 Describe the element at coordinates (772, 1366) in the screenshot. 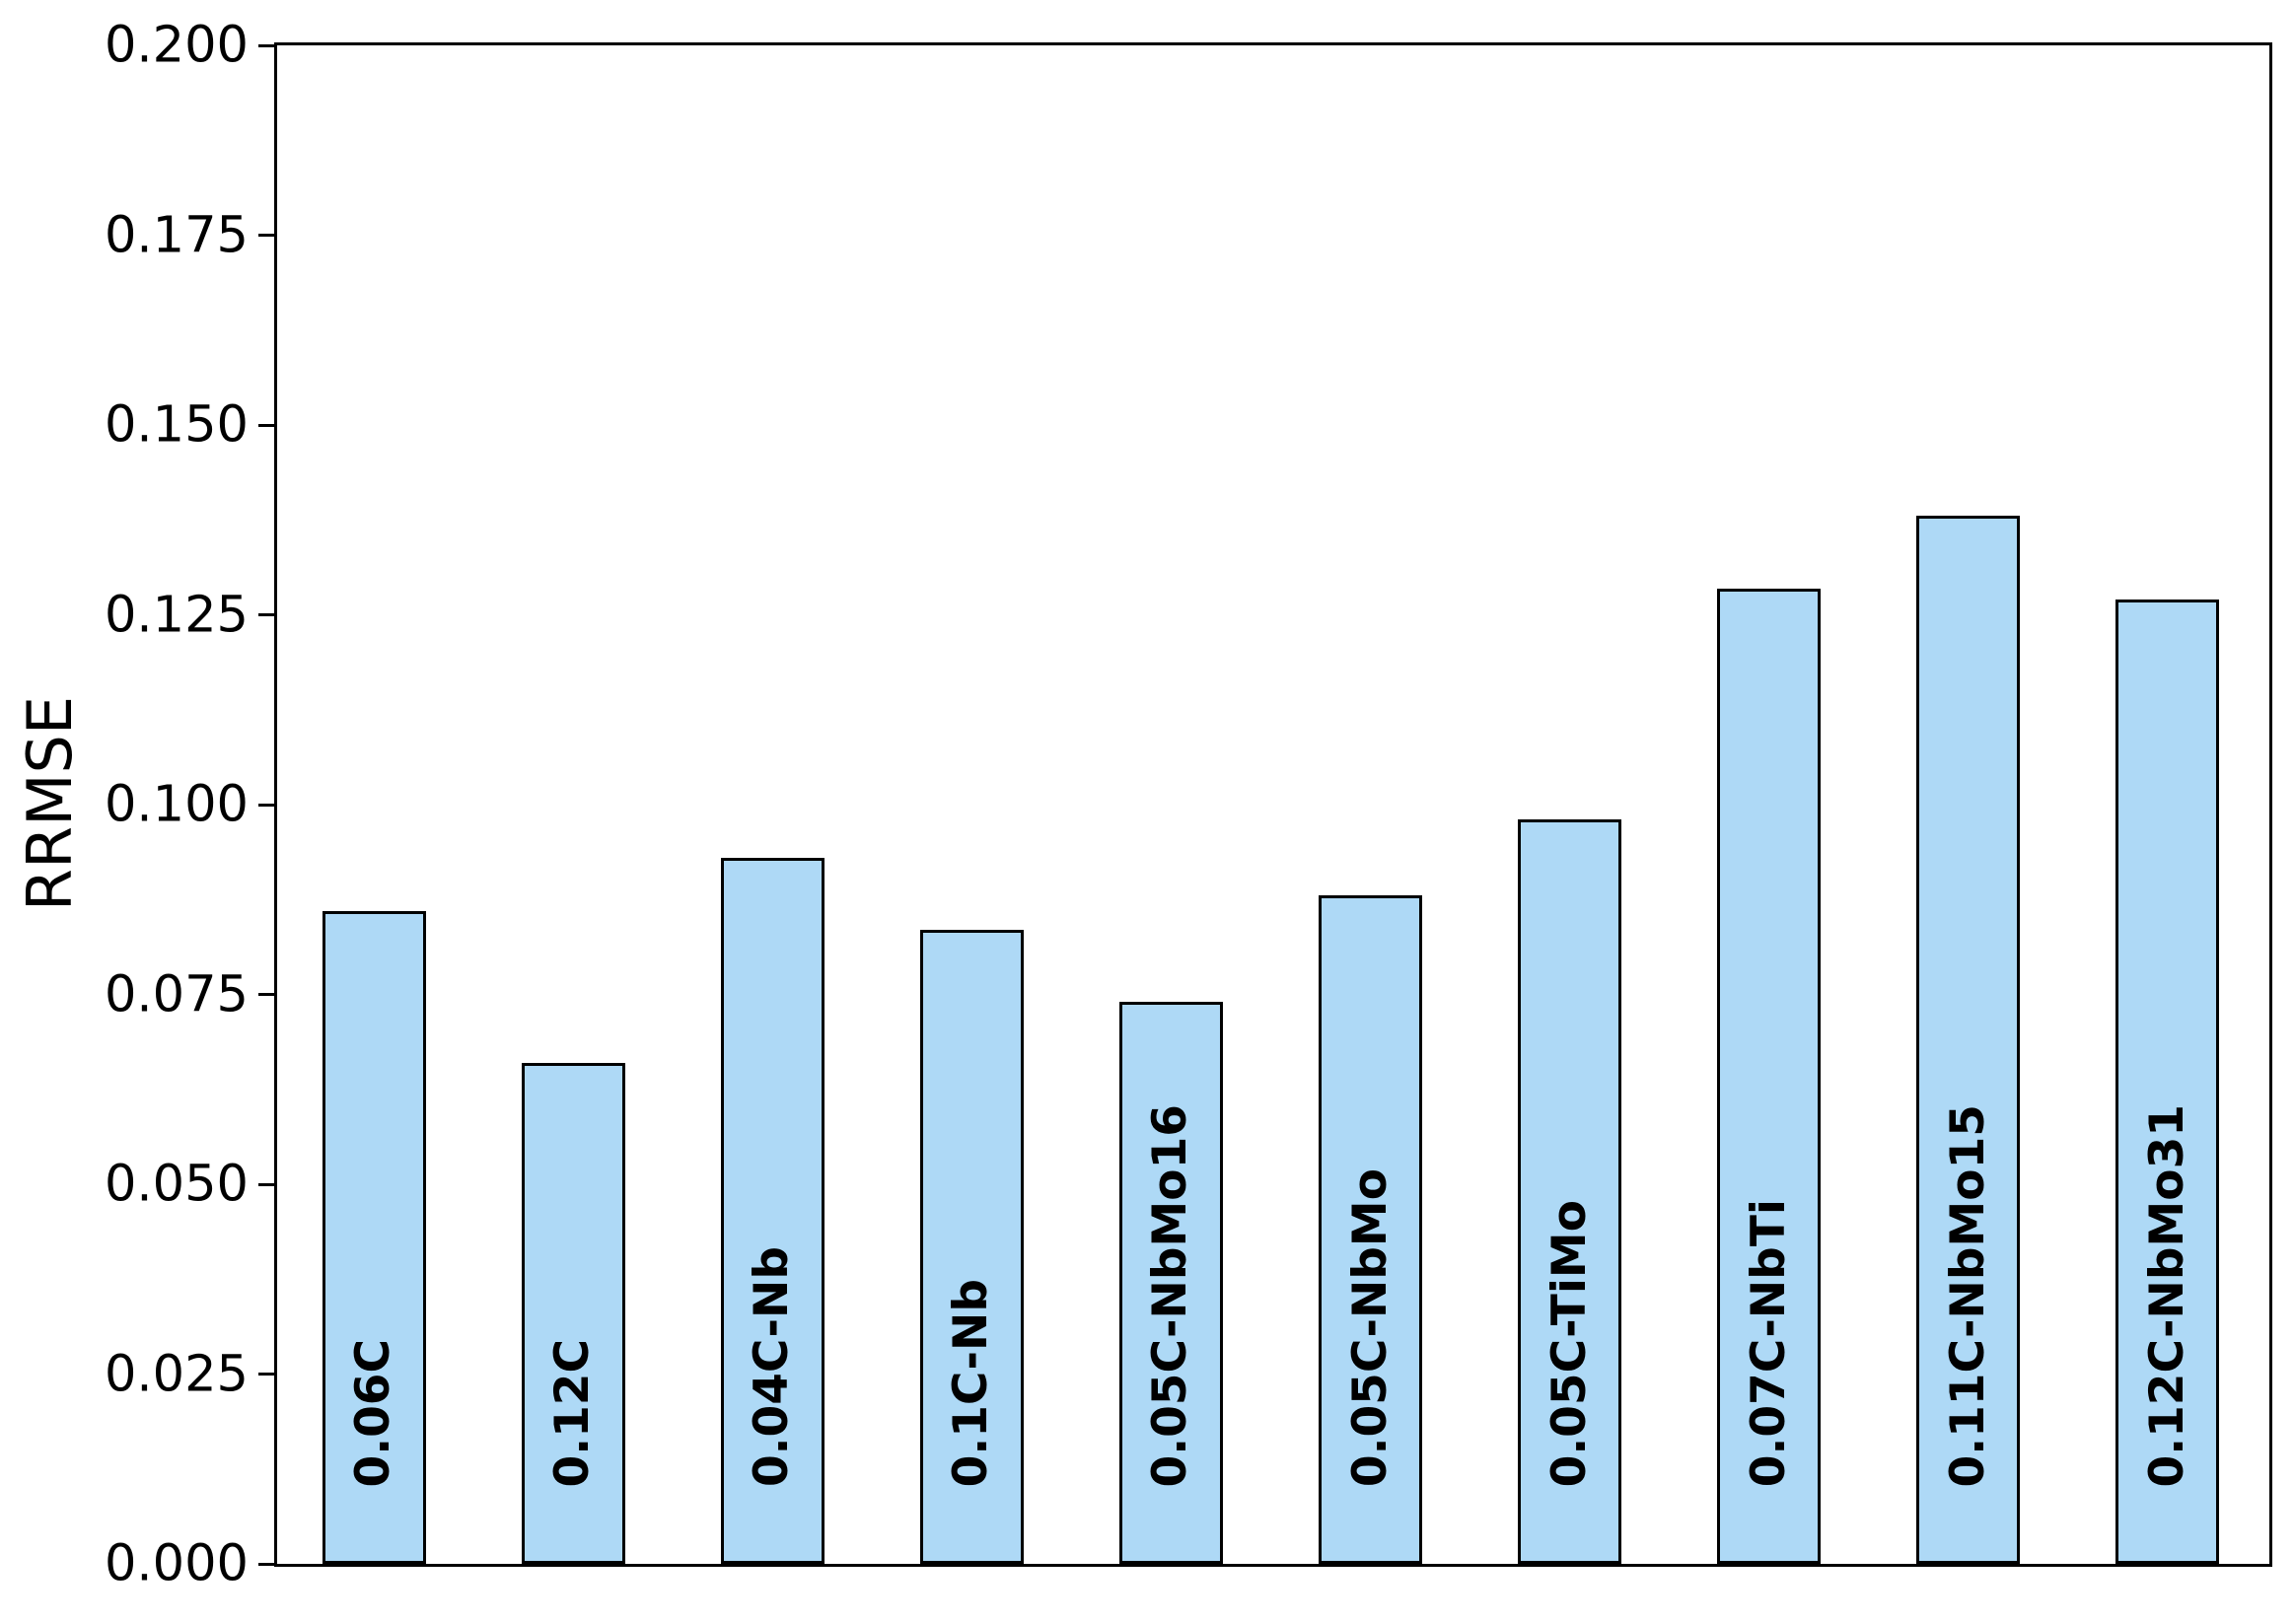

I see `bar-label: 0.04C-Nb` at that location.